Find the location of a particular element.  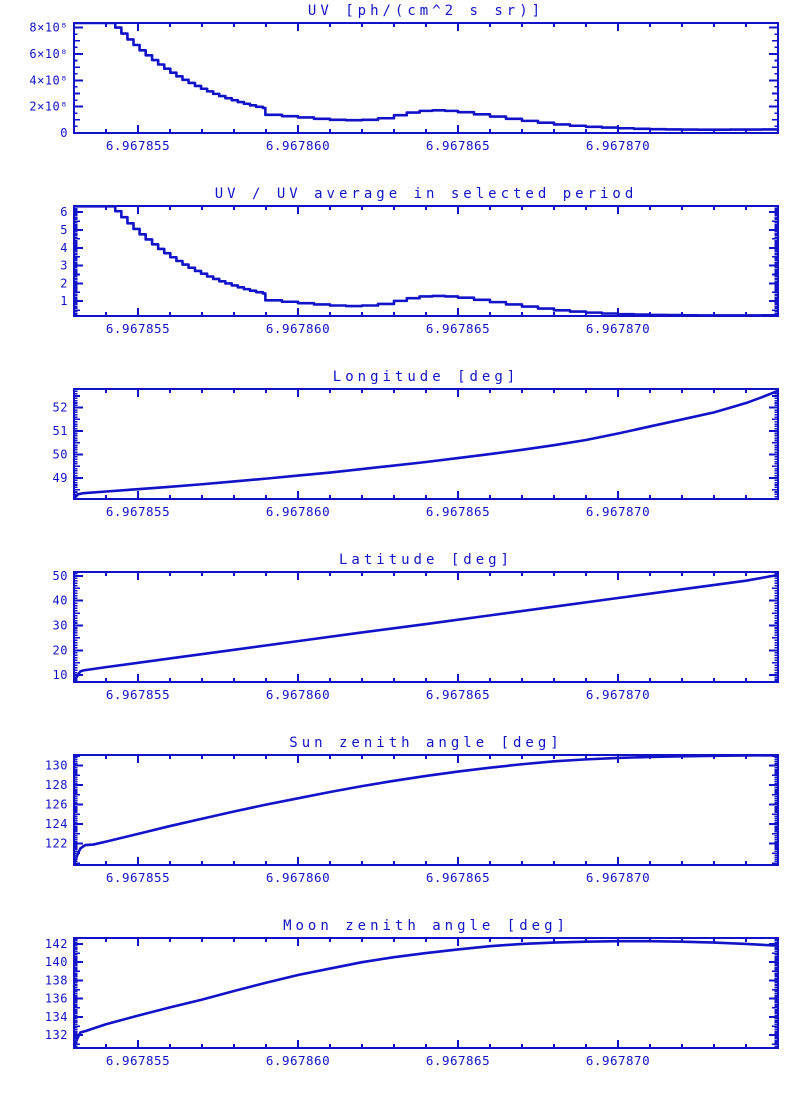

y-tick-label: 3 is located at coordinates (64, 266).